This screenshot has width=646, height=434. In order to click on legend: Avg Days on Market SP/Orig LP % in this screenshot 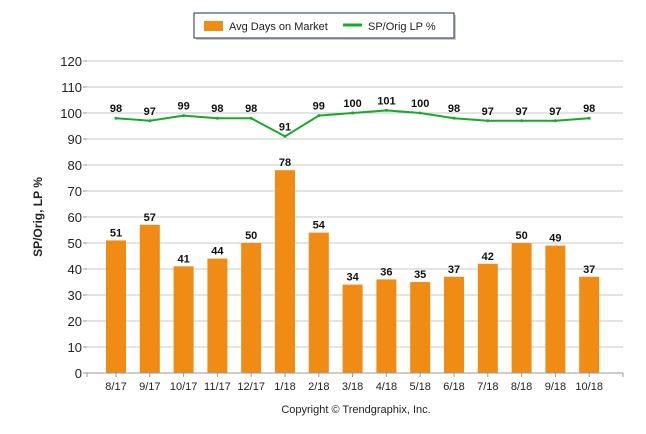, I will do `click(324, 26)`.